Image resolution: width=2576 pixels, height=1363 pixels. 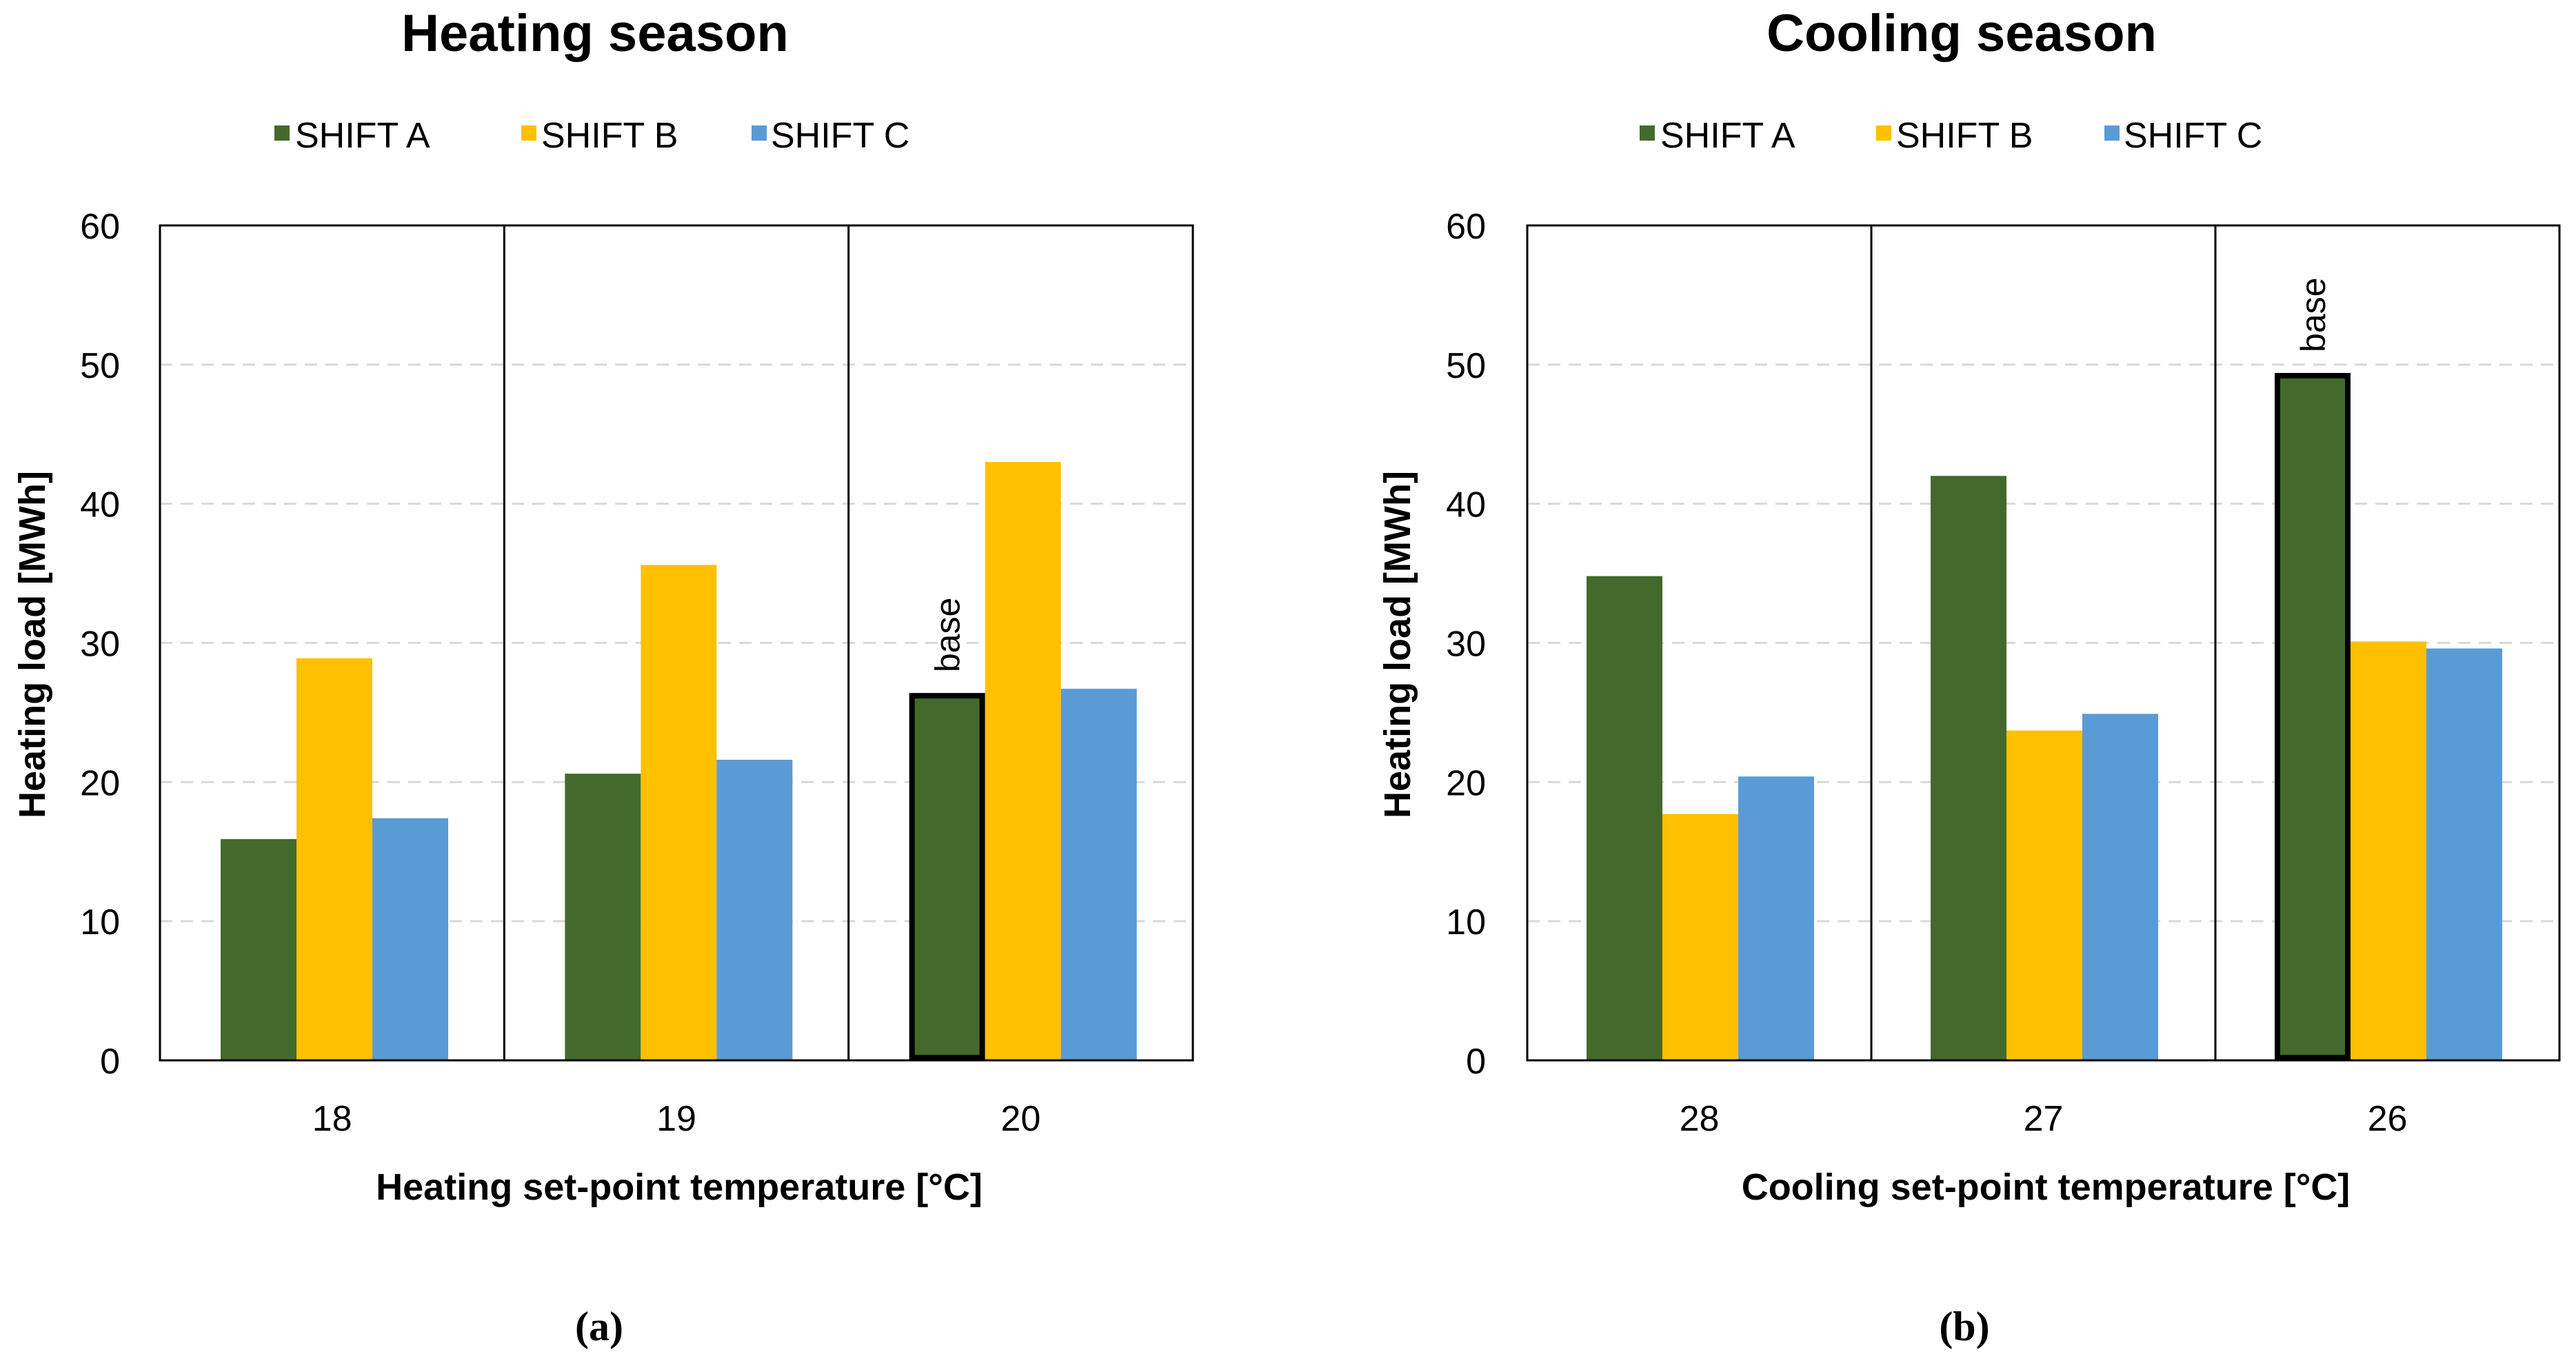 What do you see at coordinates (676, 1119) in the screenshot?
I see `x-tick-label: 19` at bounding box center [676, 1119].